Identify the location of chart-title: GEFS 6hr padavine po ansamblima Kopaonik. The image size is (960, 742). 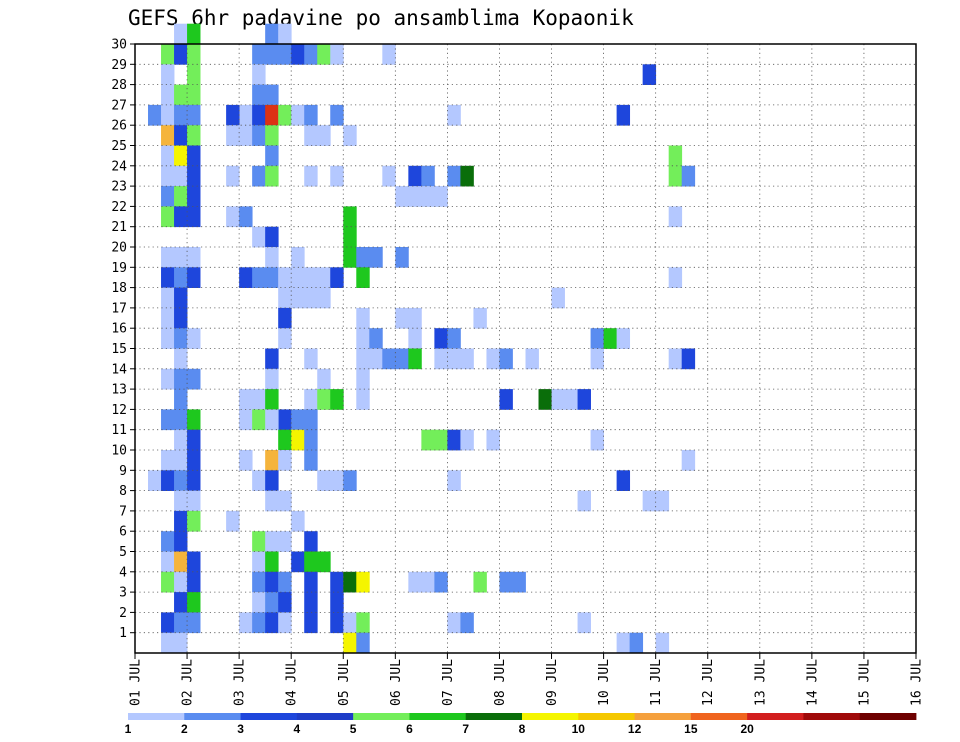
(381, 18).